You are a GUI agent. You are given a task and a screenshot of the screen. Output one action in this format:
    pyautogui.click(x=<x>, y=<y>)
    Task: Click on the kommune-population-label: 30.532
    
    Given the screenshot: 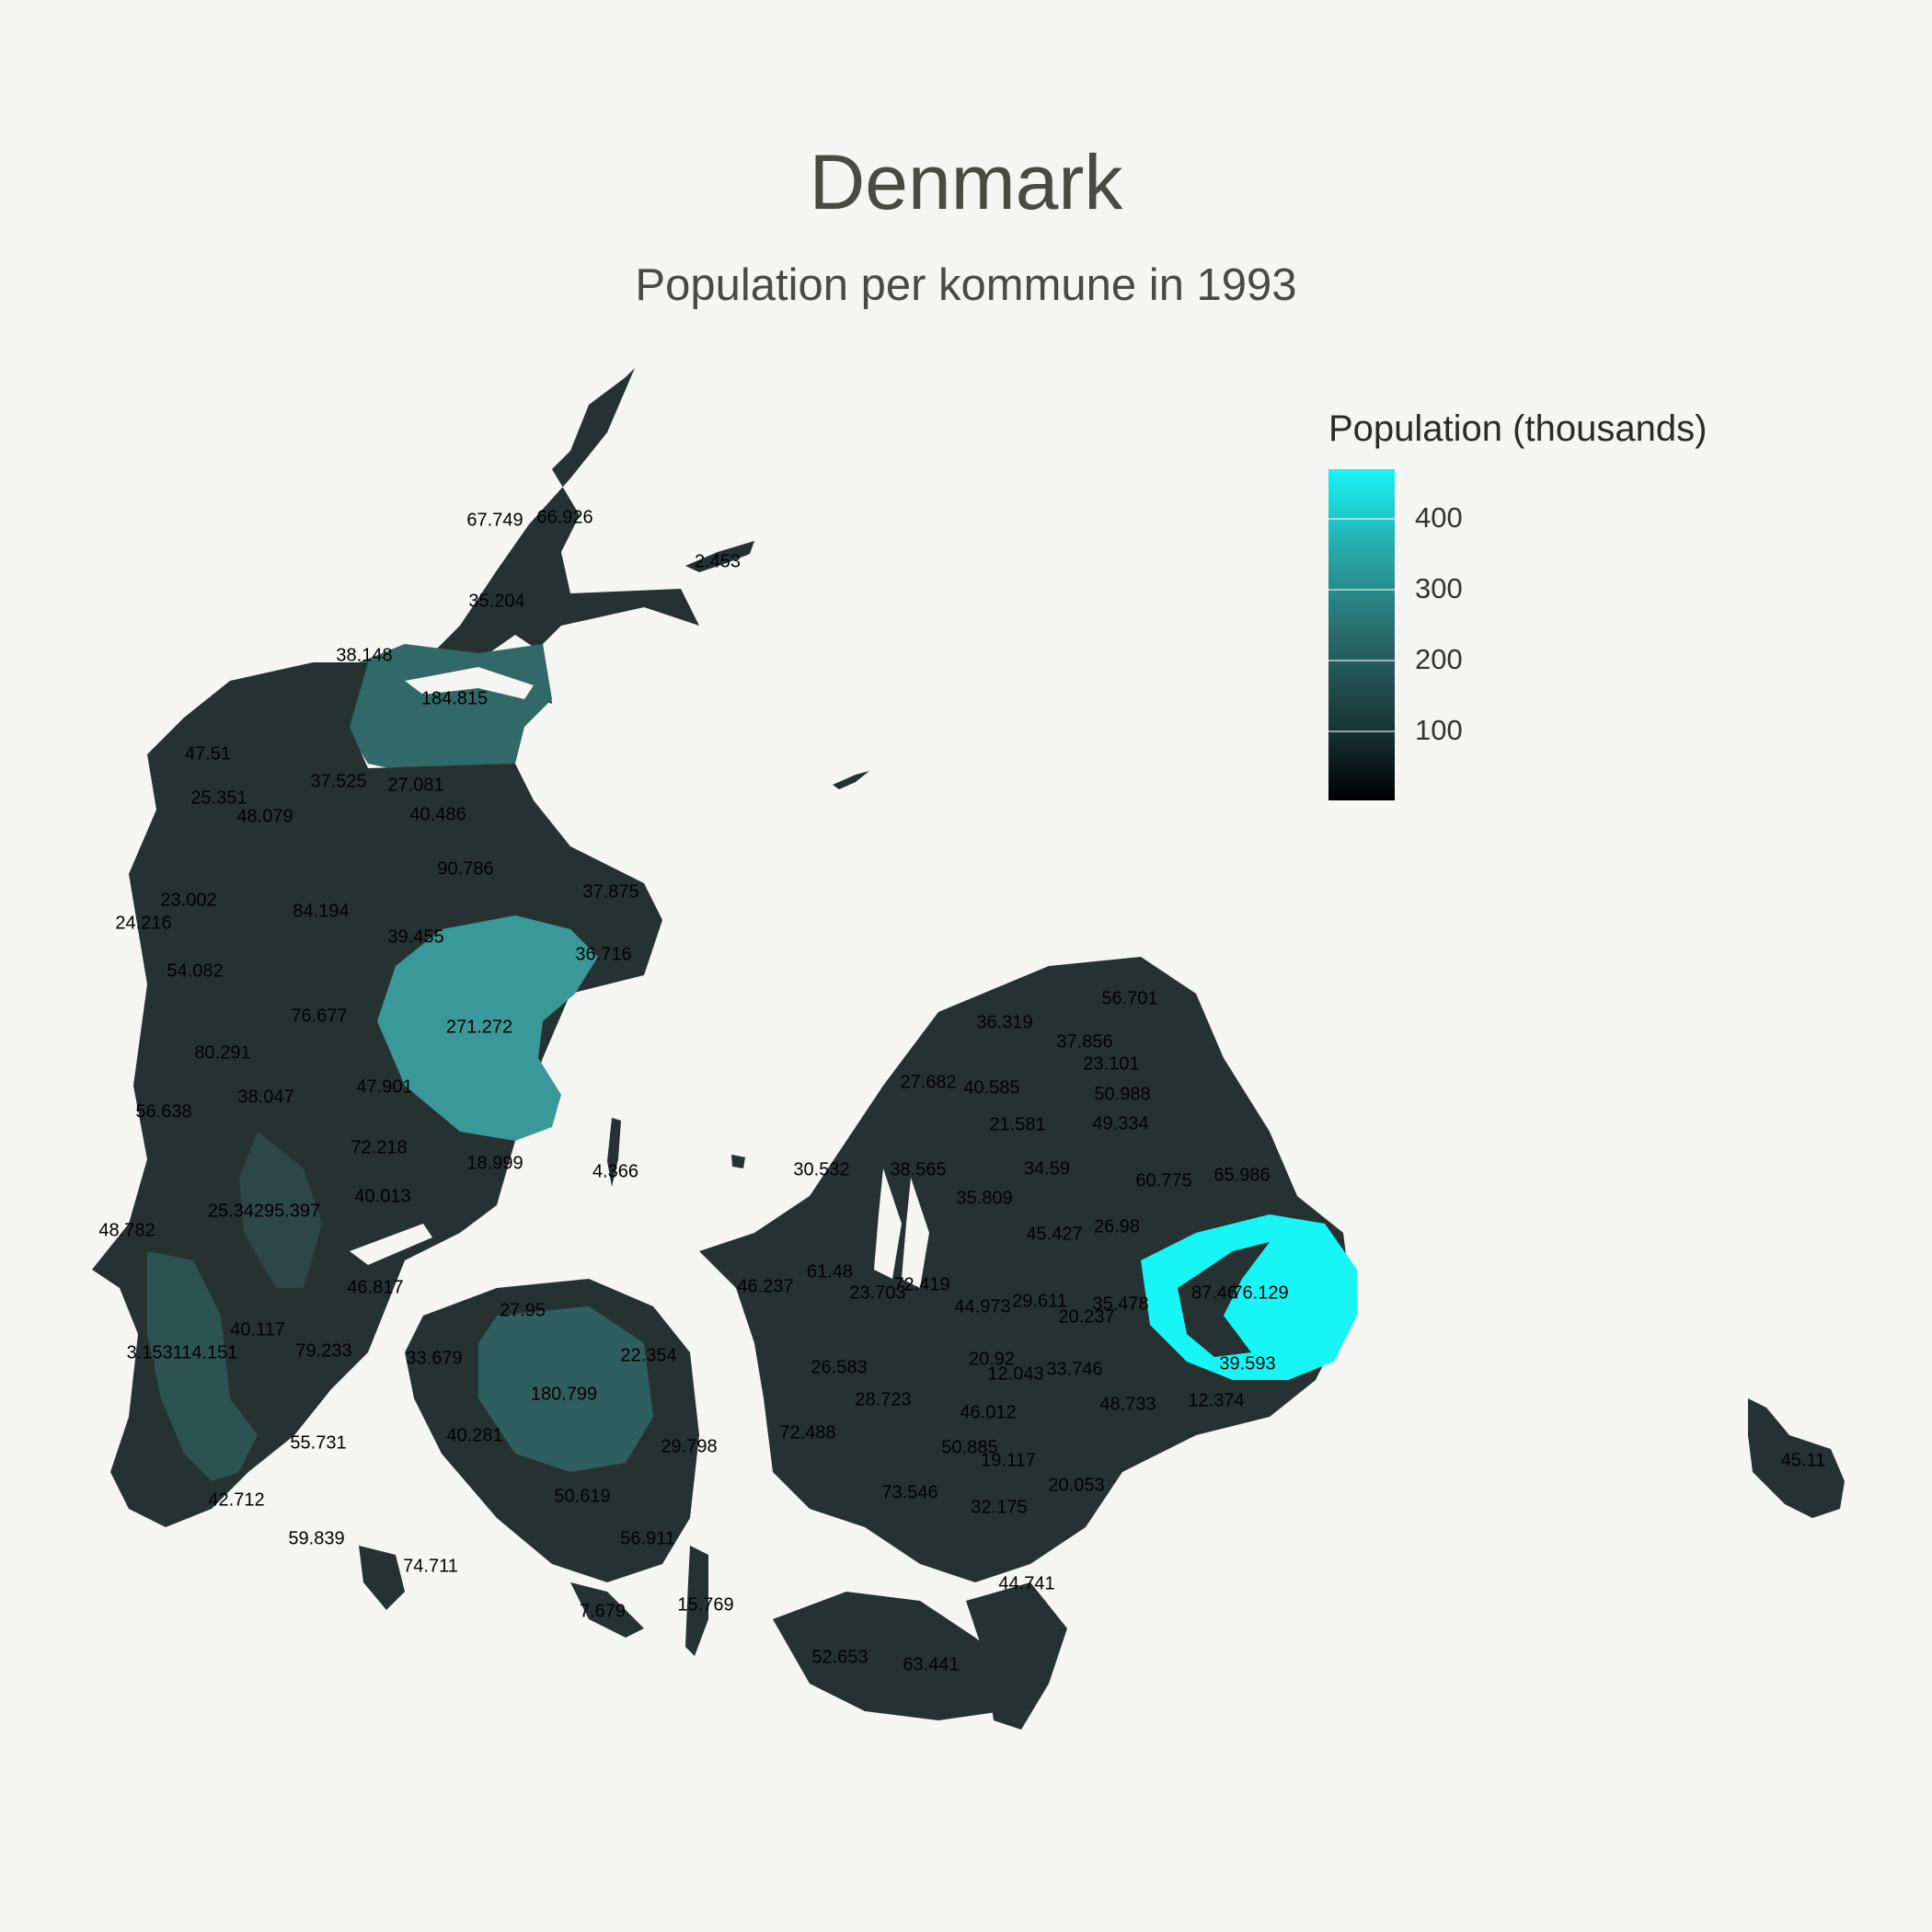 What is the action you would take?
    pyautogui.click(x=821, y=1169)
    